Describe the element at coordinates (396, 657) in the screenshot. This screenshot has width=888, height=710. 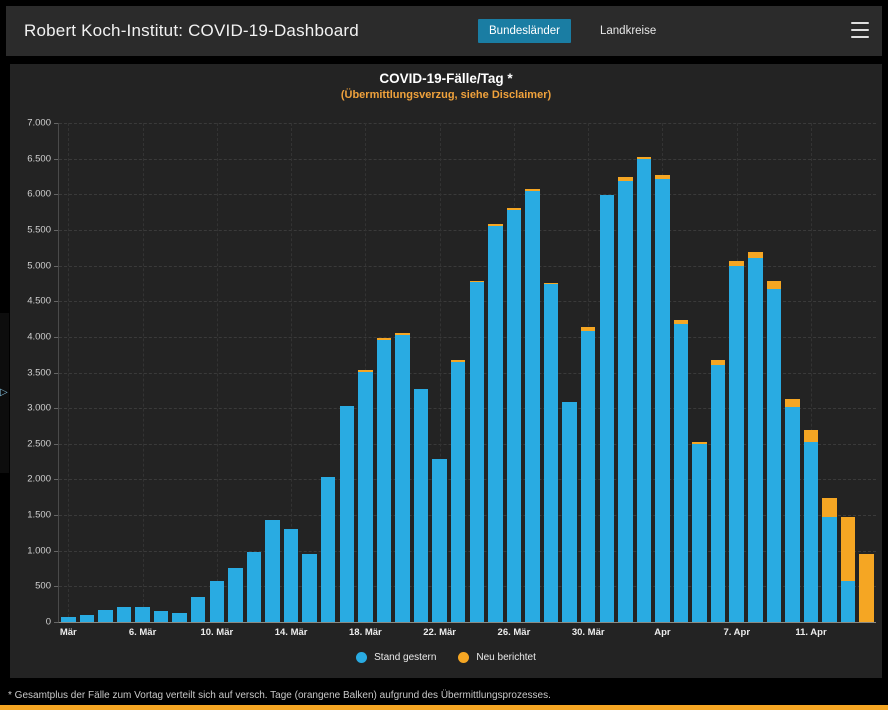
I see `legend-item-stand-gestern: Stand gestern` at that location.